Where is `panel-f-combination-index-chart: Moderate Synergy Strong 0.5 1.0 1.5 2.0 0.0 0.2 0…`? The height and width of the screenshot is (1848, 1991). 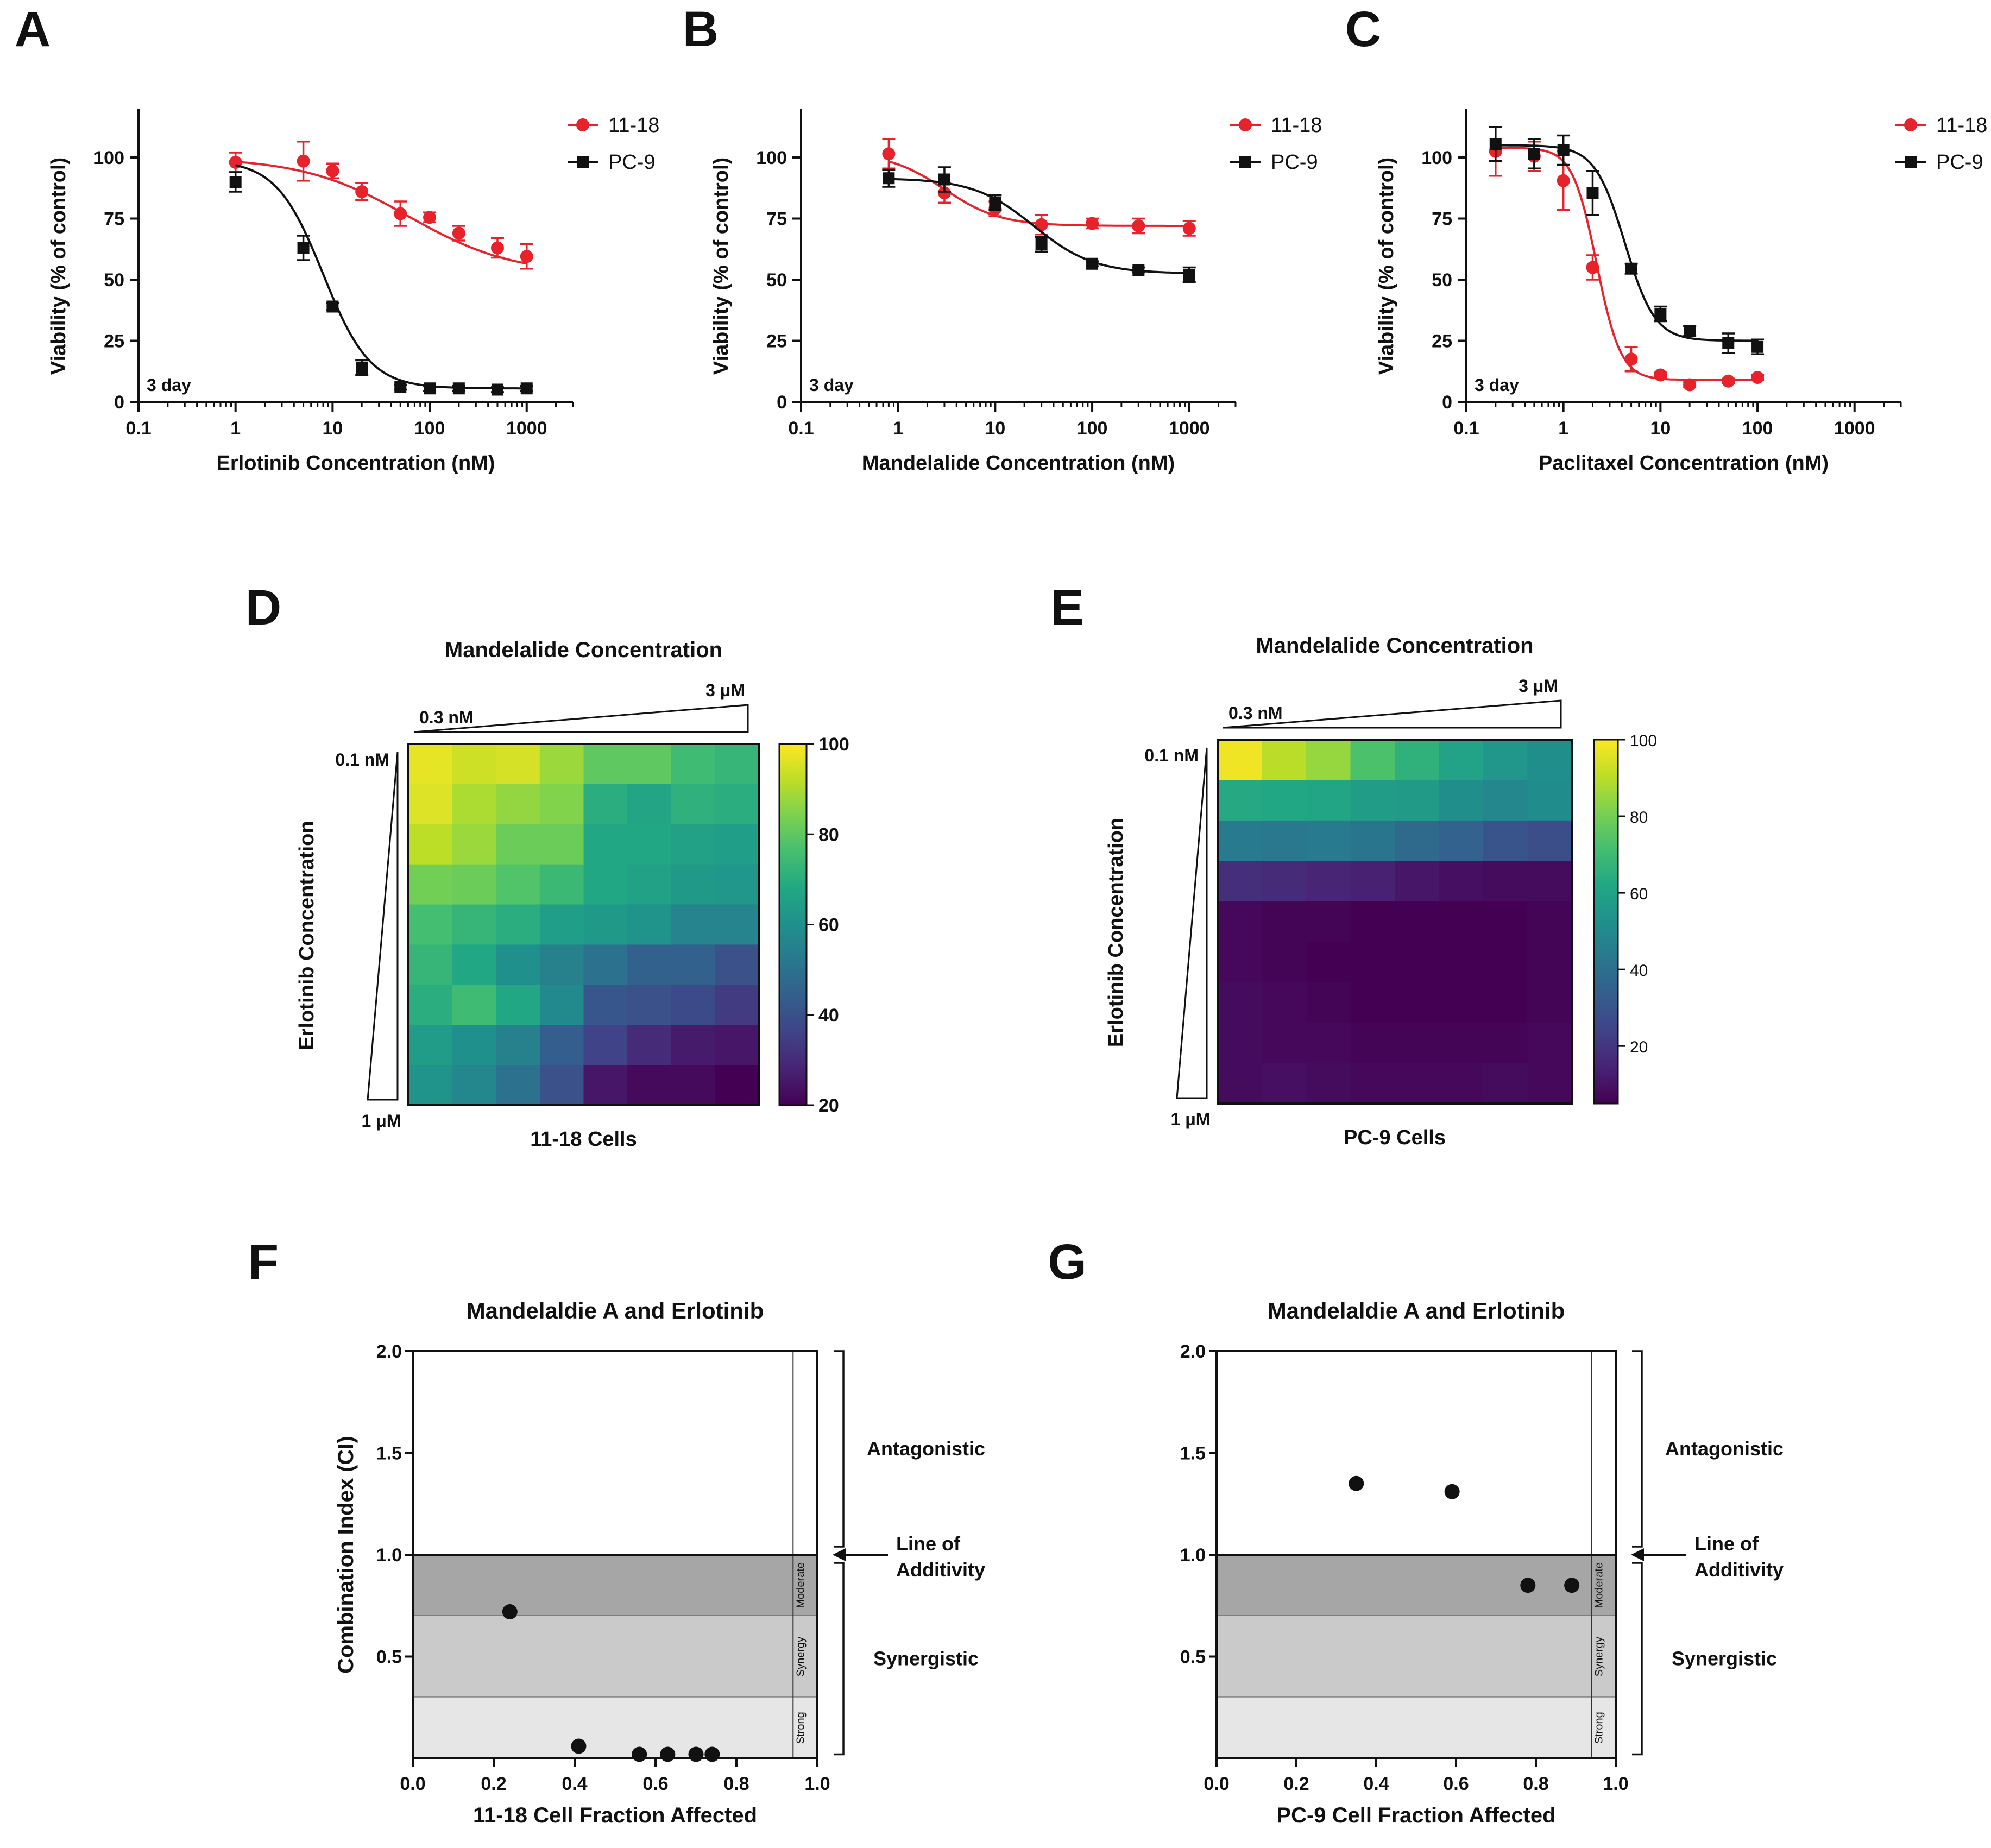
panel-f-combination-index-chart: Moderate Synergy Strong 0.5 1.0 1.5 2.0 0.0 0.2 0… is located at coordinates (659, 1563).